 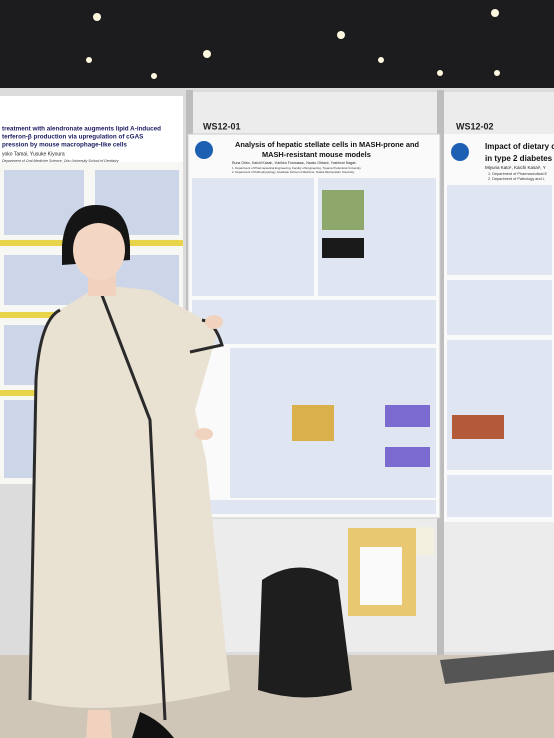 What do you see at coordinates (316, 154) in the screenshot?
I see `poster-title: MASH-resistant mouse models` at bounding box center [316, 154].